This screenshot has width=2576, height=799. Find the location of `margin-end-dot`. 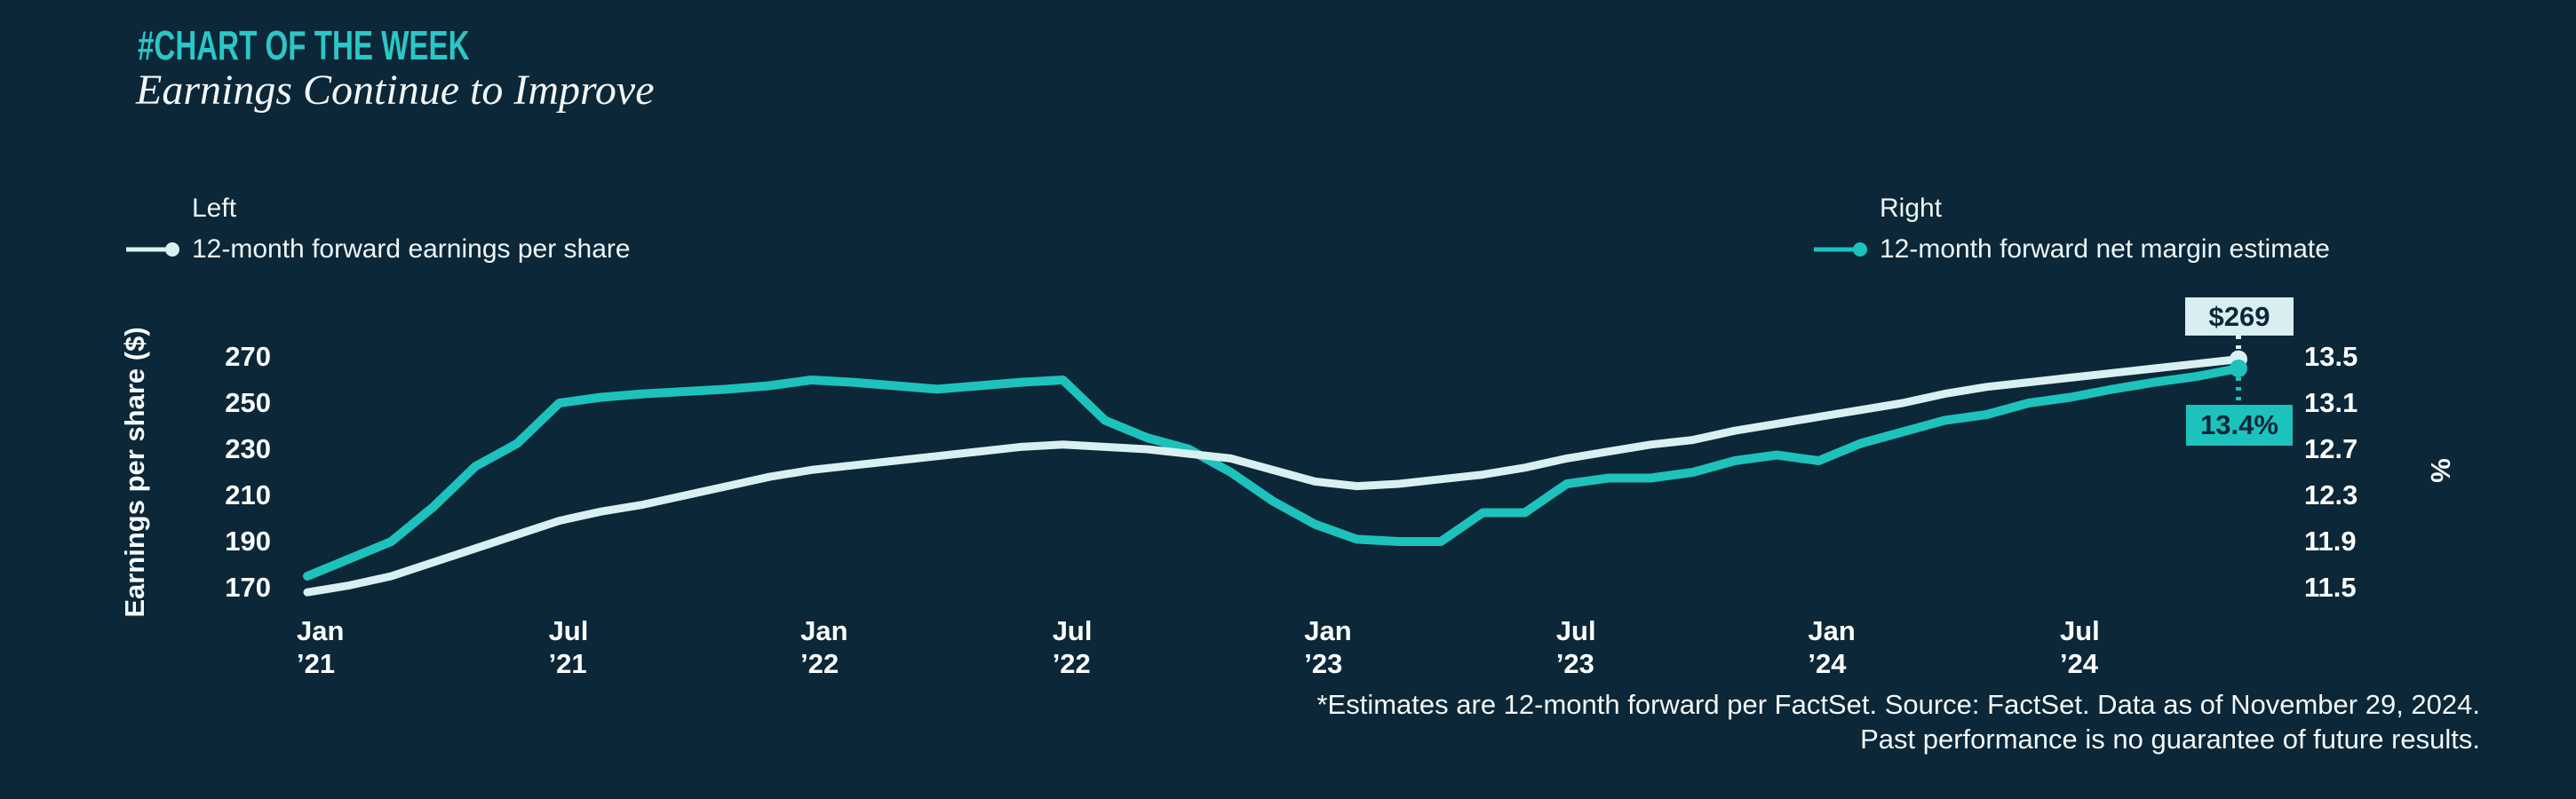

margin-end-dot is located at coordinates (2238, 368).